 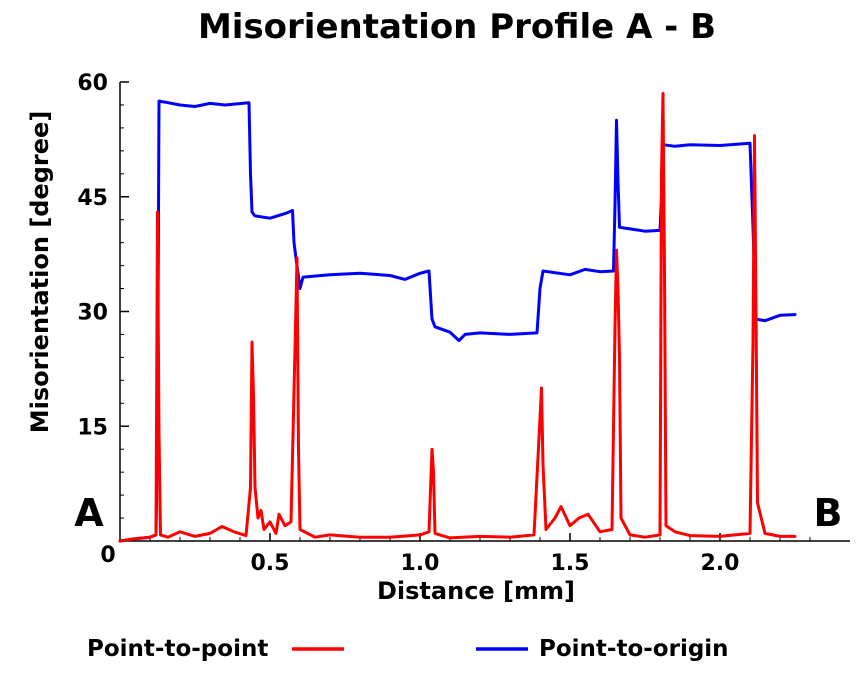 What do you see at coordinates (92, 427) in the screenshot?
I see `y-tick-label: 15` at bounding box center [92, 427].